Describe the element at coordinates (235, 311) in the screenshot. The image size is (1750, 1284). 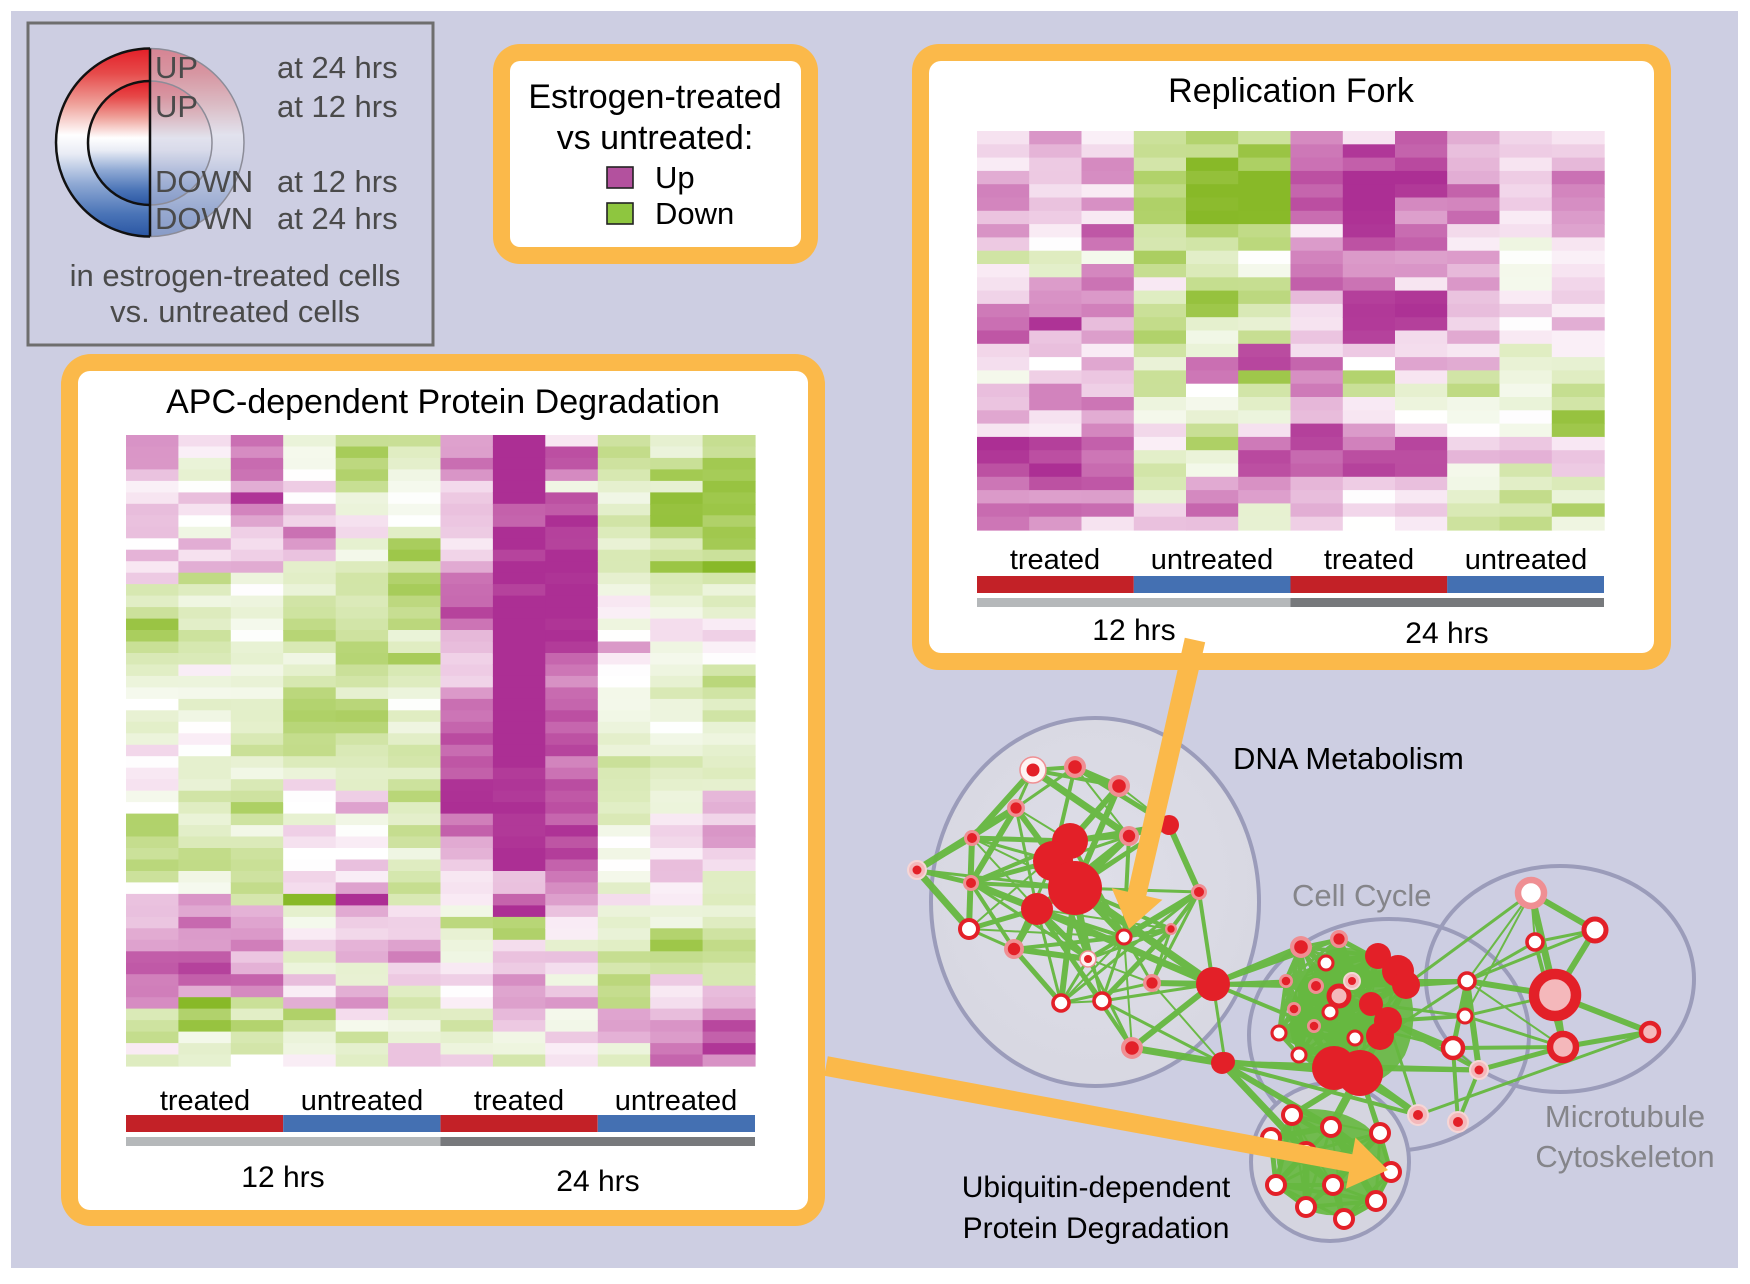
I see `svg-text: vs. untreated cells` at that location.